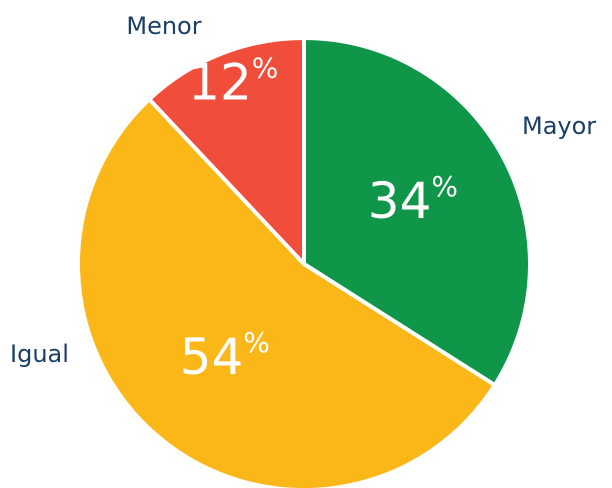  Describe the element at coordinates (39, 354) in the screenshot. I see `category-label: Igual` at that location.